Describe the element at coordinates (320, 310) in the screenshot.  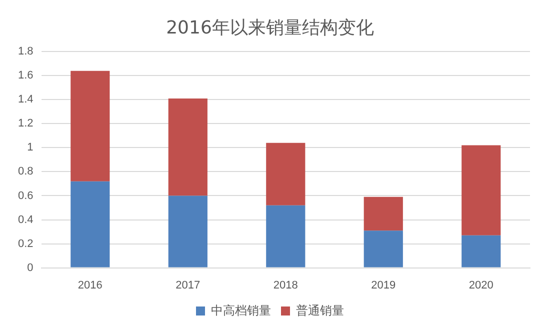
I see `legend-label: 普通销量` at that location.